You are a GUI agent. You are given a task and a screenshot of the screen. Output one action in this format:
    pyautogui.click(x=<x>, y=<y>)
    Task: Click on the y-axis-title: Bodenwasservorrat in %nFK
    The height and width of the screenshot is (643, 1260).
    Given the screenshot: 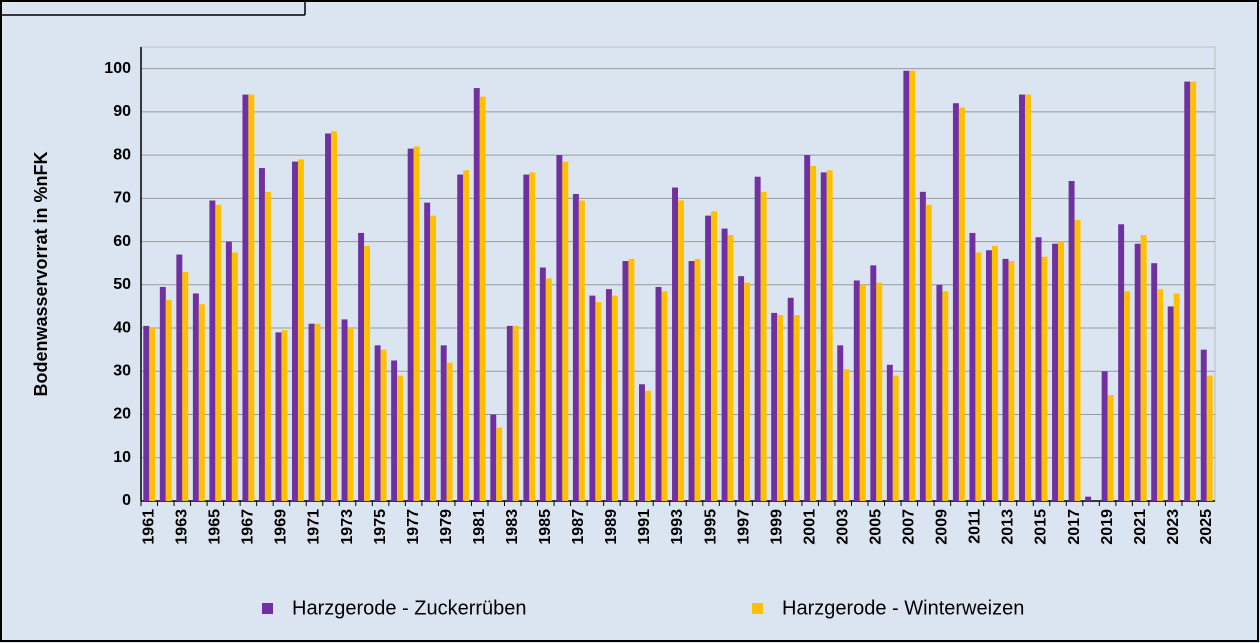 What is the action you would take?
    pyautogui.click(x=41, y=273)
    